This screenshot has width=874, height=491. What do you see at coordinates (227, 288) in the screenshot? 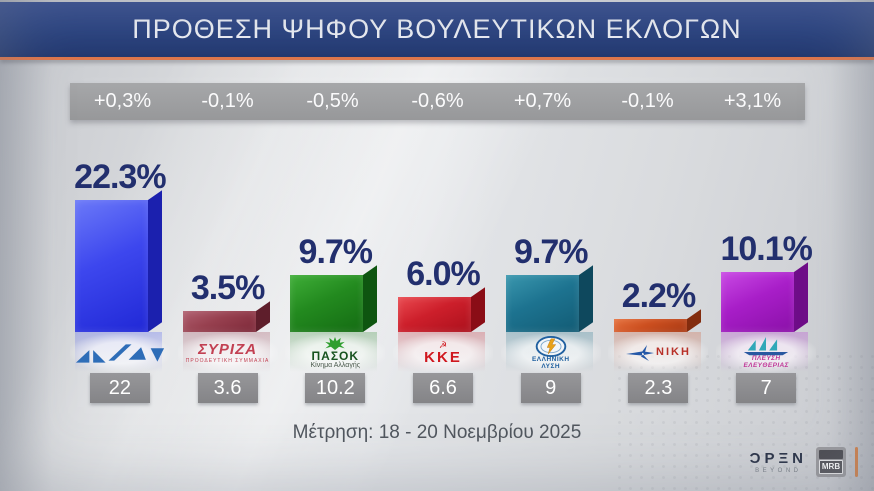
I see `percent-label: 3.5%` at bounding box center [227, 288].